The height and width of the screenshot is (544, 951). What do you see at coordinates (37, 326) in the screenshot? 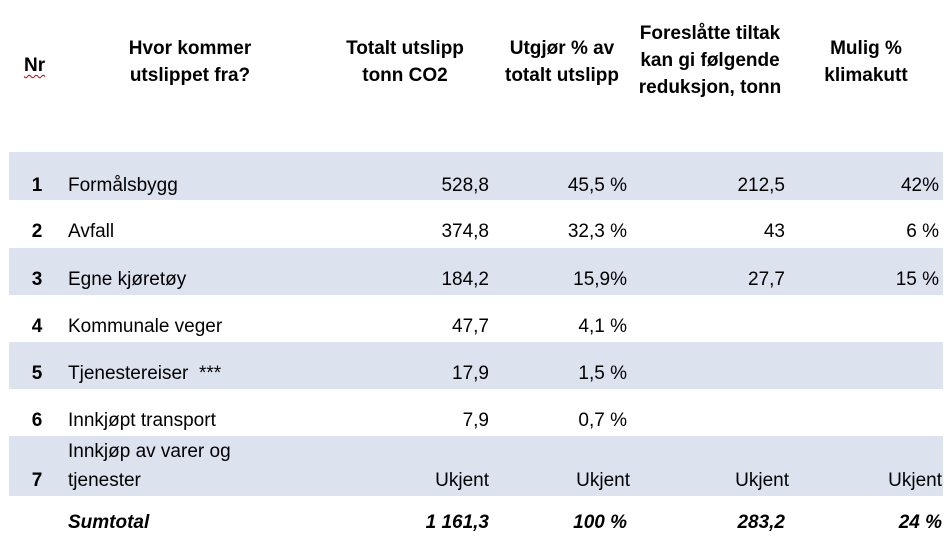
I see `row-4-nr: 4` at bounding box center [37, 326].